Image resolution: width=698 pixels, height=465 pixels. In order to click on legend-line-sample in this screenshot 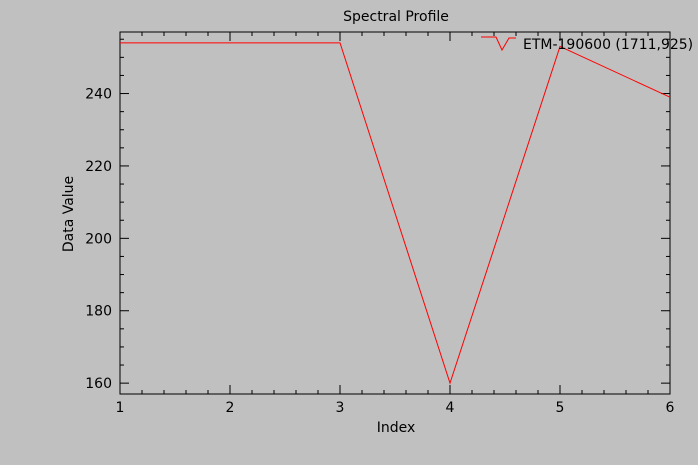, I will do `click(498, 44)`.